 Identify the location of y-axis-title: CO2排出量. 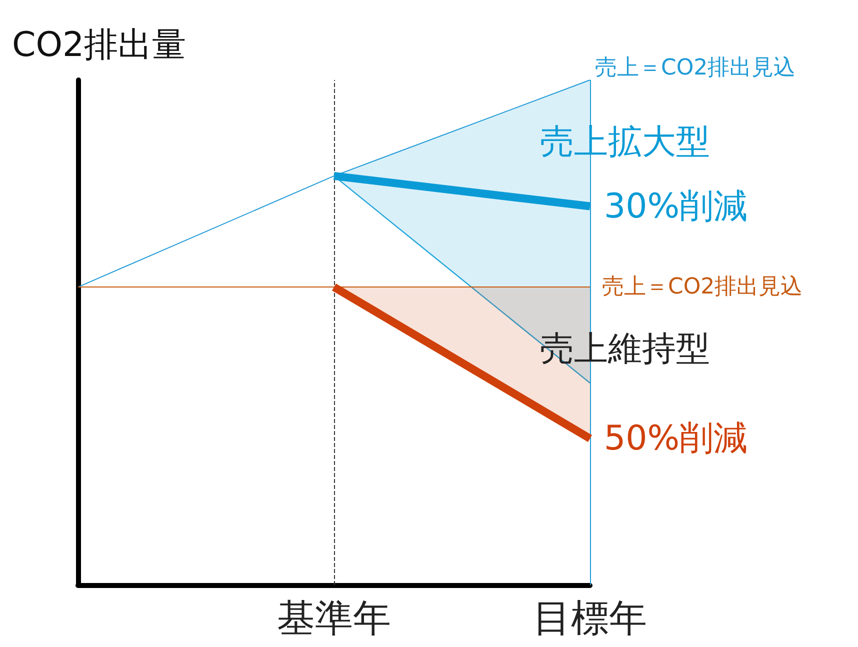
(99, 45).